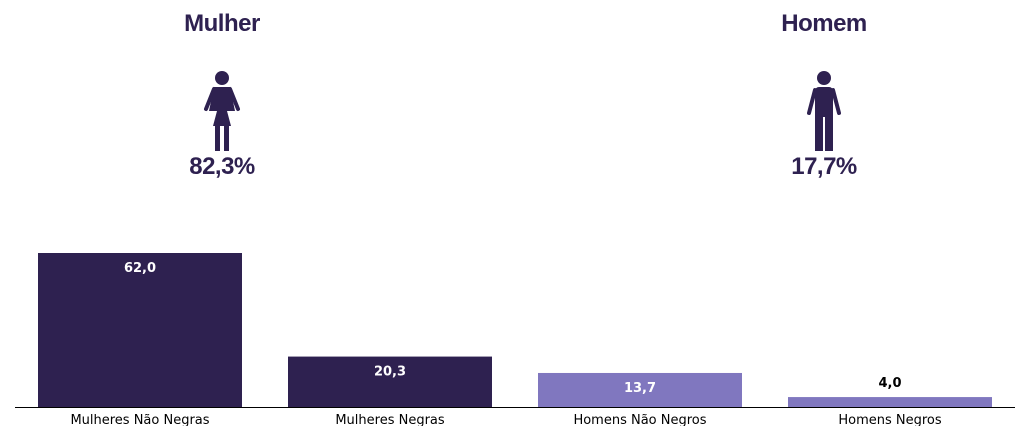  What do you see at coordinates (222, 23) in the screenshot?
I see `female-title: Mulher` at bounding box center [222, 23].